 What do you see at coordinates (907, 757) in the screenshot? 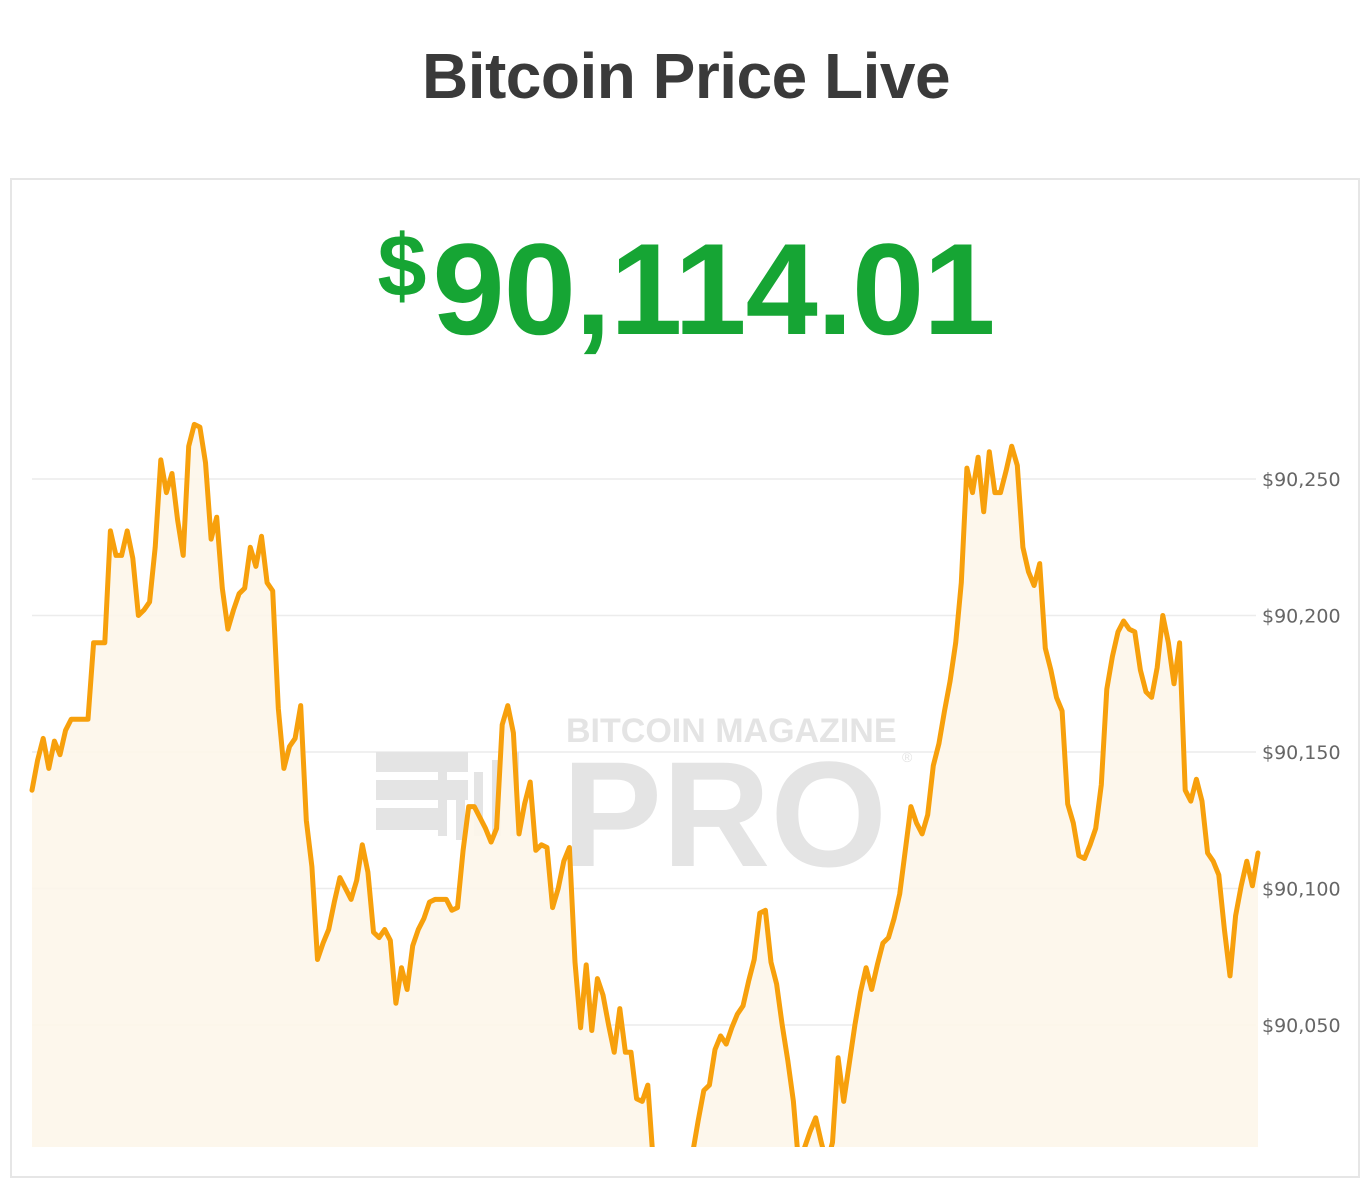
I see `watermark-registered-mark: ®` at bounding box center [907, 757].